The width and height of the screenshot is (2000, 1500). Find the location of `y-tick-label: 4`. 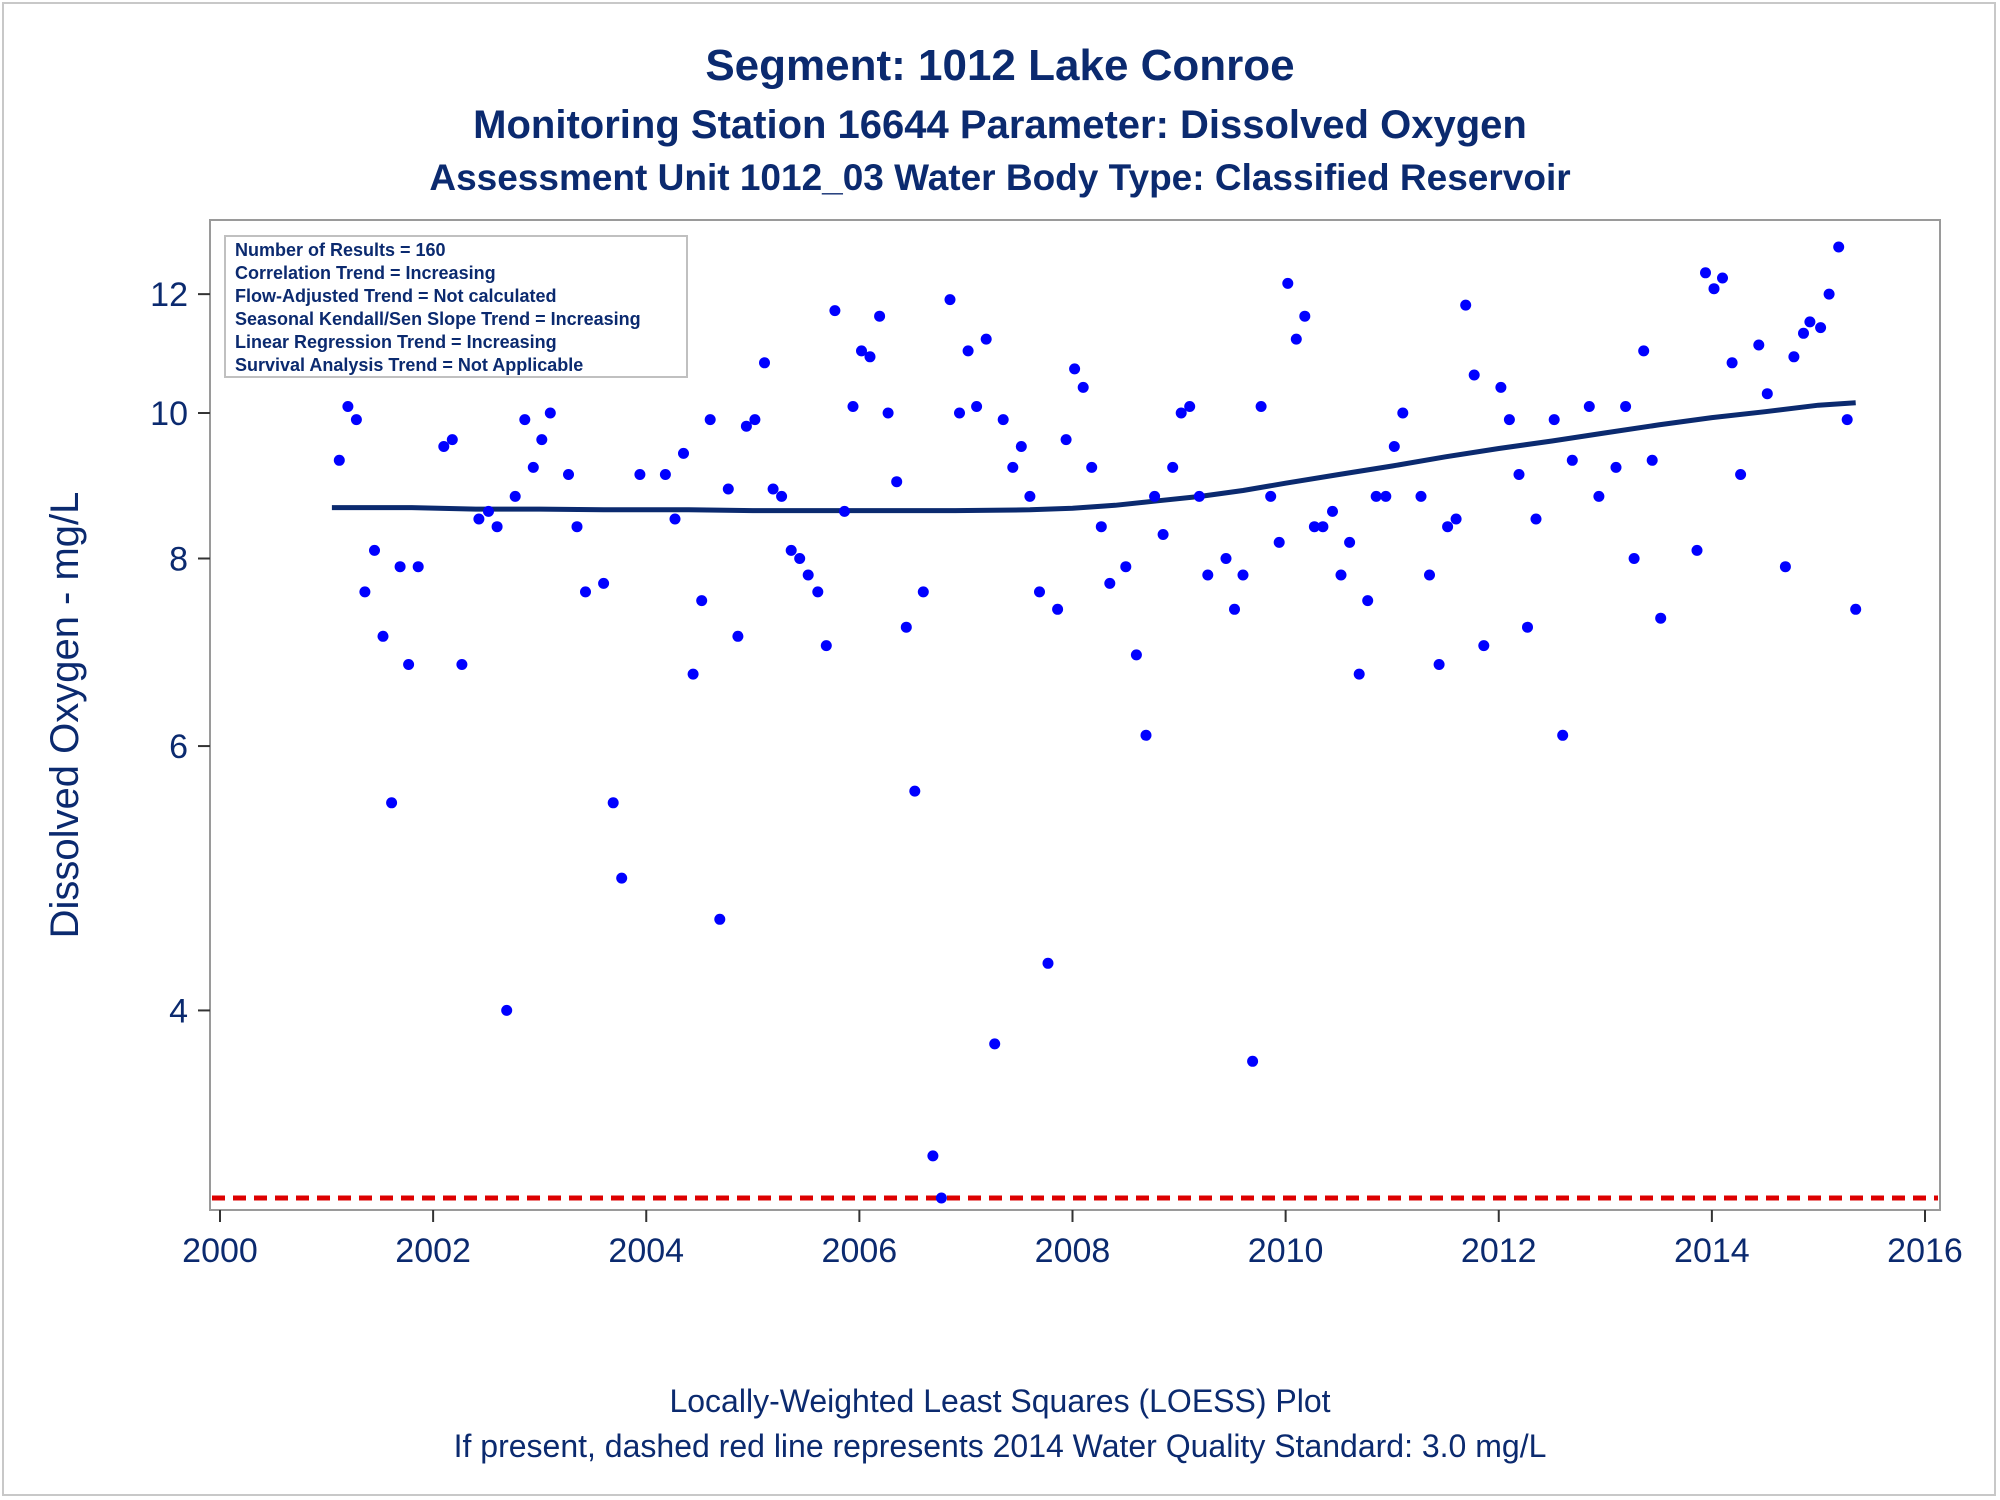

y-tick-label: 4 is located at coordinates (178, 1011).